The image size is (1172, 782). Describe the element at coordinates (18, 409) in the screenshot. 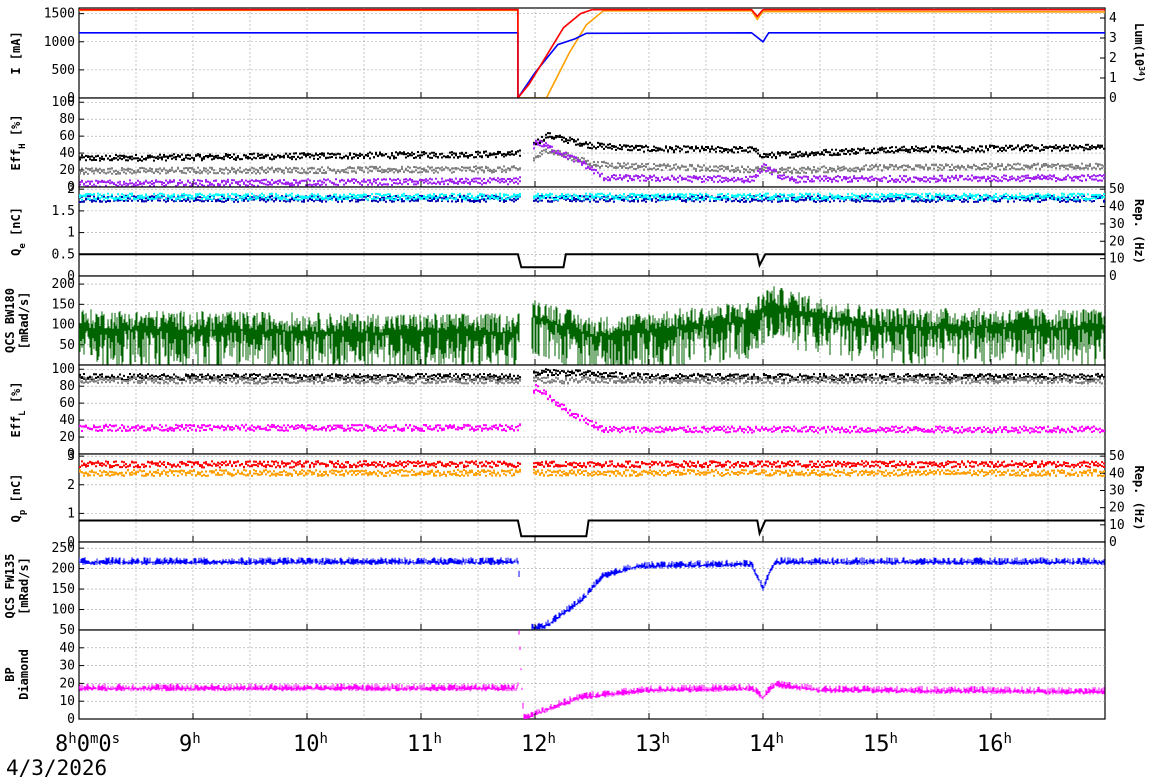

I see `y-axis-label: EffL [%]` at that location.